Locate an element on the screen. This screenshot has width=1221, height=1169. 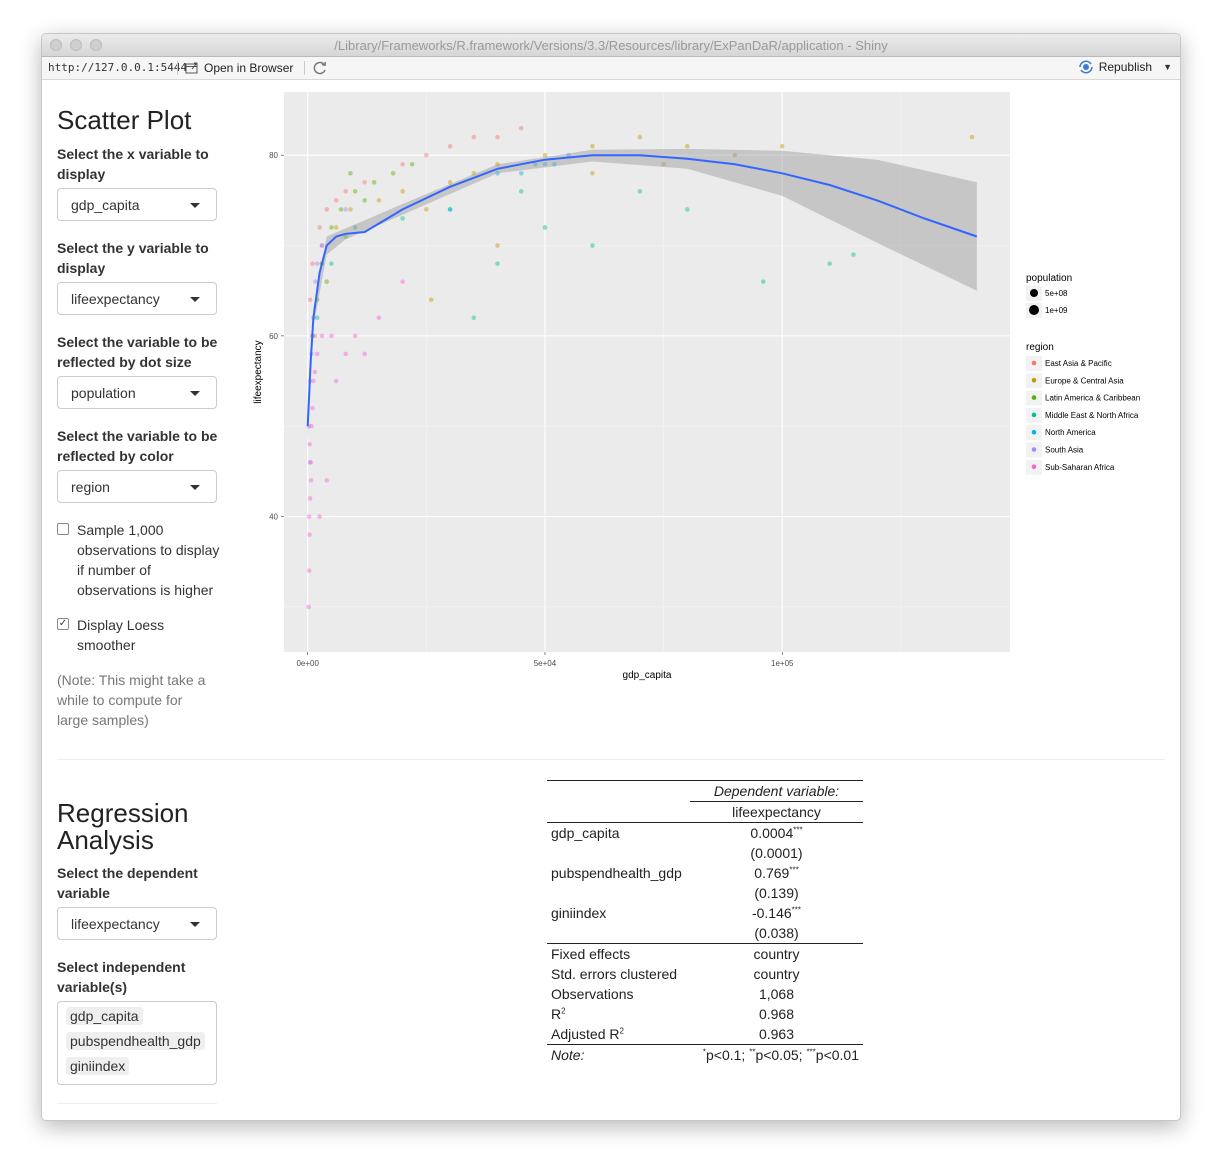
coef-estimate: -0.146 is located at coordinates (771, 913).